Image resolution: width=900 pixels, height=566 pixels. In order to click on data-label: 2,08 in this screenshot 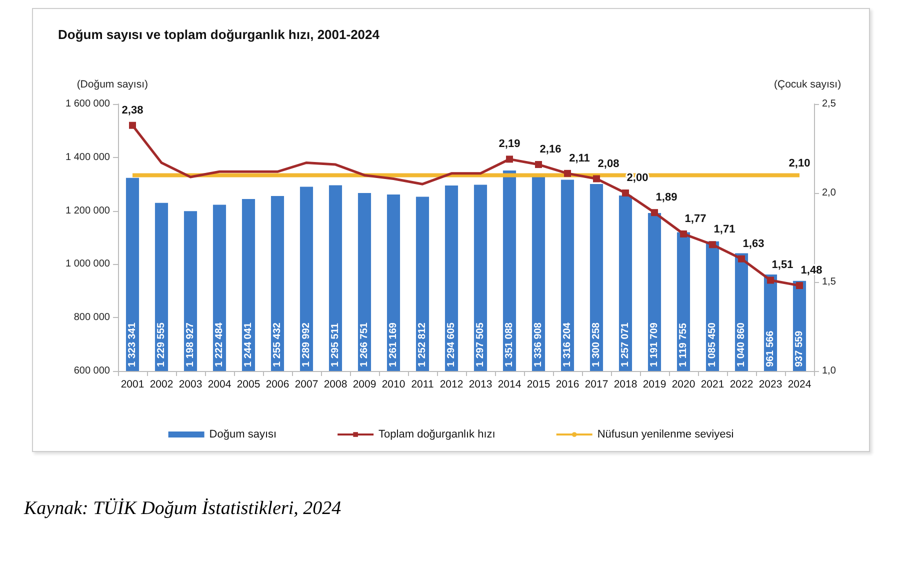, I will do `click(609, 164)`.